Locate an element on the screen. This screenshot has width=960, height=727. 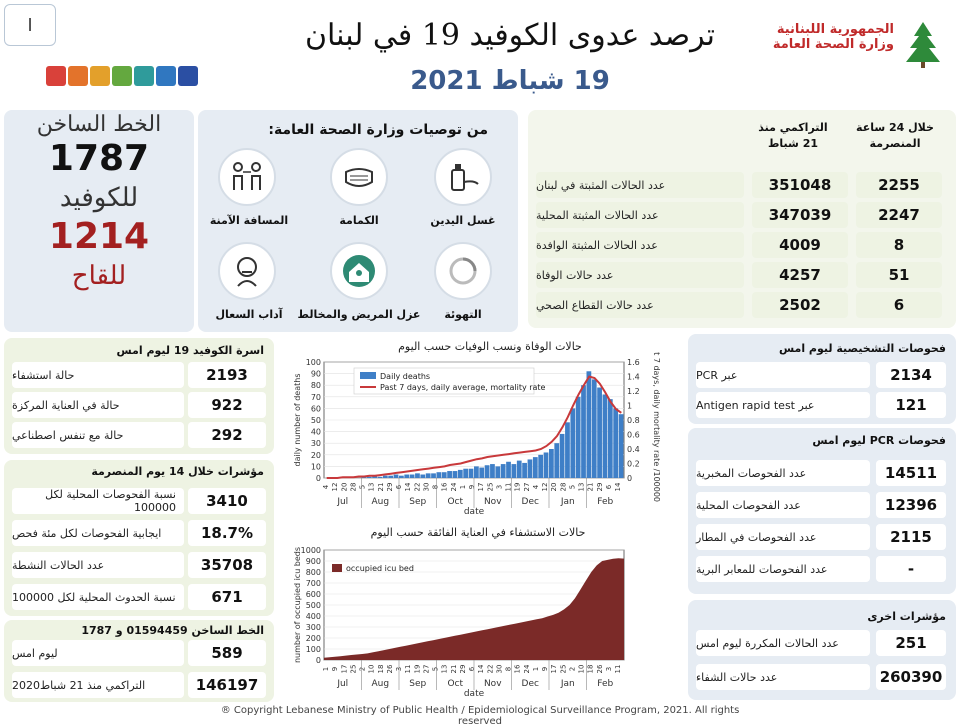
y2-tick-label: 0.4 is located at coordinates (633, 449).